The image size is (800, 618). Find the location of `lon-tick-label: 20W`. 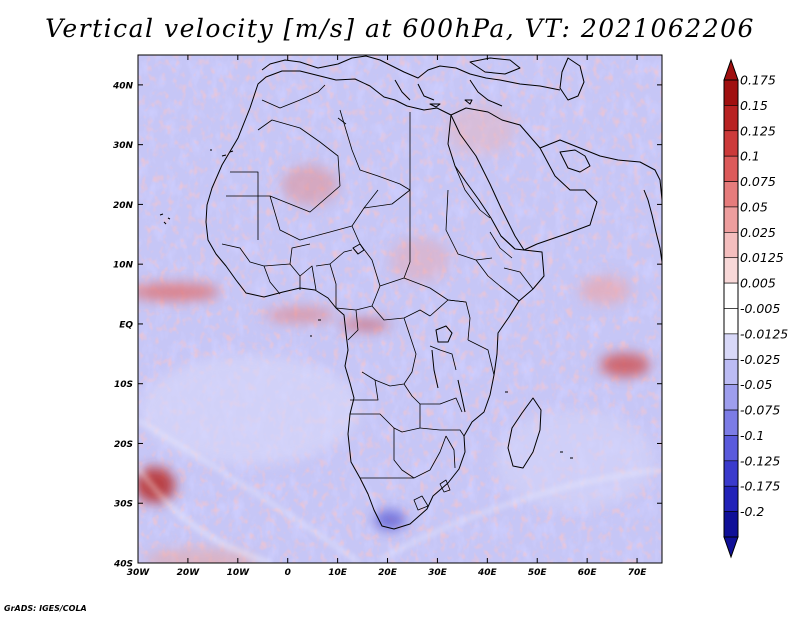

lon-tick-label: 20W is located at coordinates (189, 573).